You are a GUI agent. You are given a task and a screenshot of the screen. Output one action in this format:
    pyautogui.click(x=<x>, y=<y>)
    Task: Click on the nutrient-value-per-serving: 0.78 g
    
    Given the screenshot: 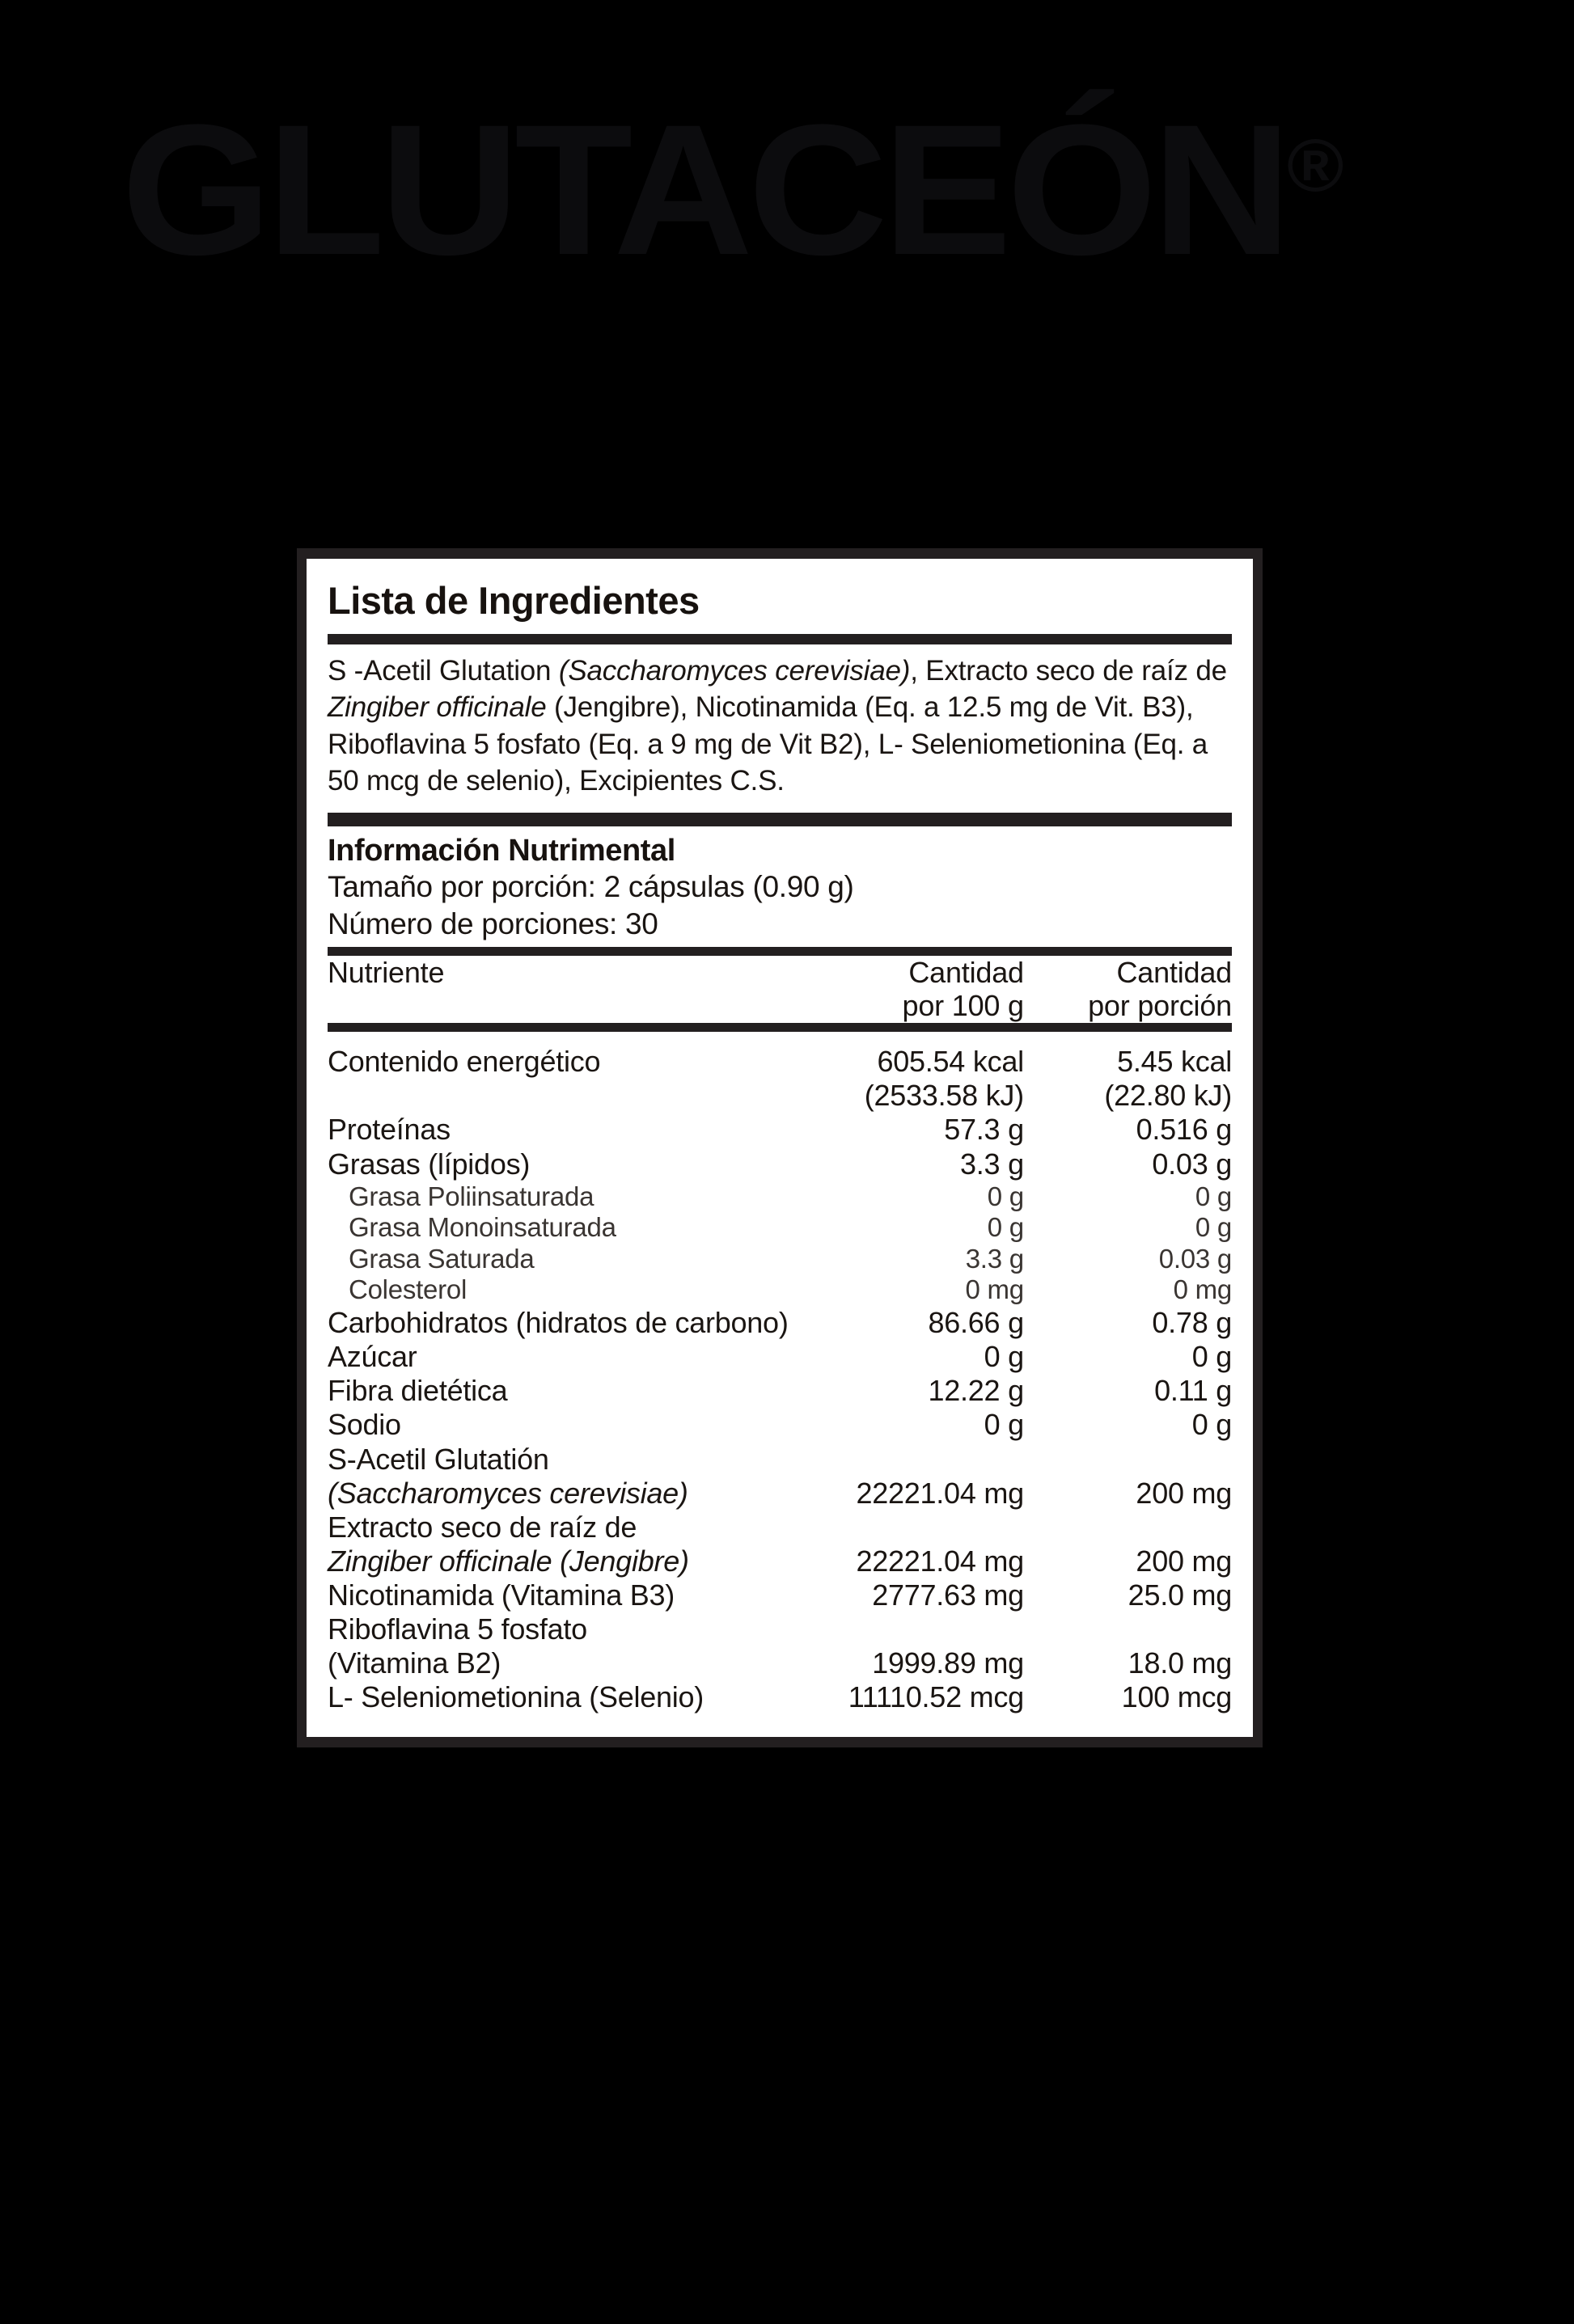 What is the action you would take?
    pyautogui.click(x=1192, y=1323)
    